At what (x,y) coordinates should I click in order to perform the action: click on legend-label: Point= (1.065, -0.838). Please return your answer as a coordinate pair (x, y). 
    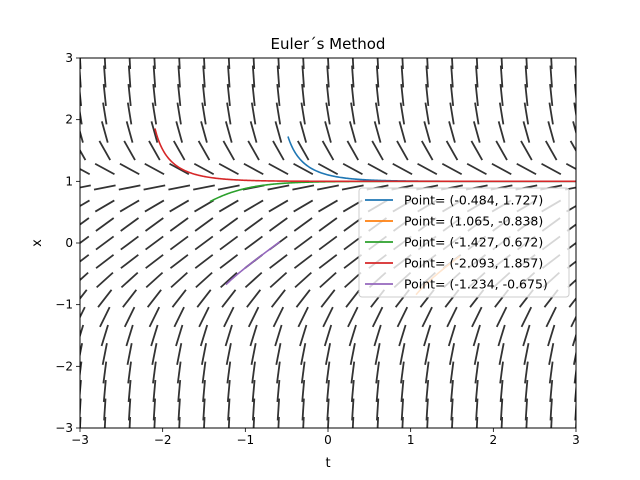
    Looking at the image, I should click on (473, 221).